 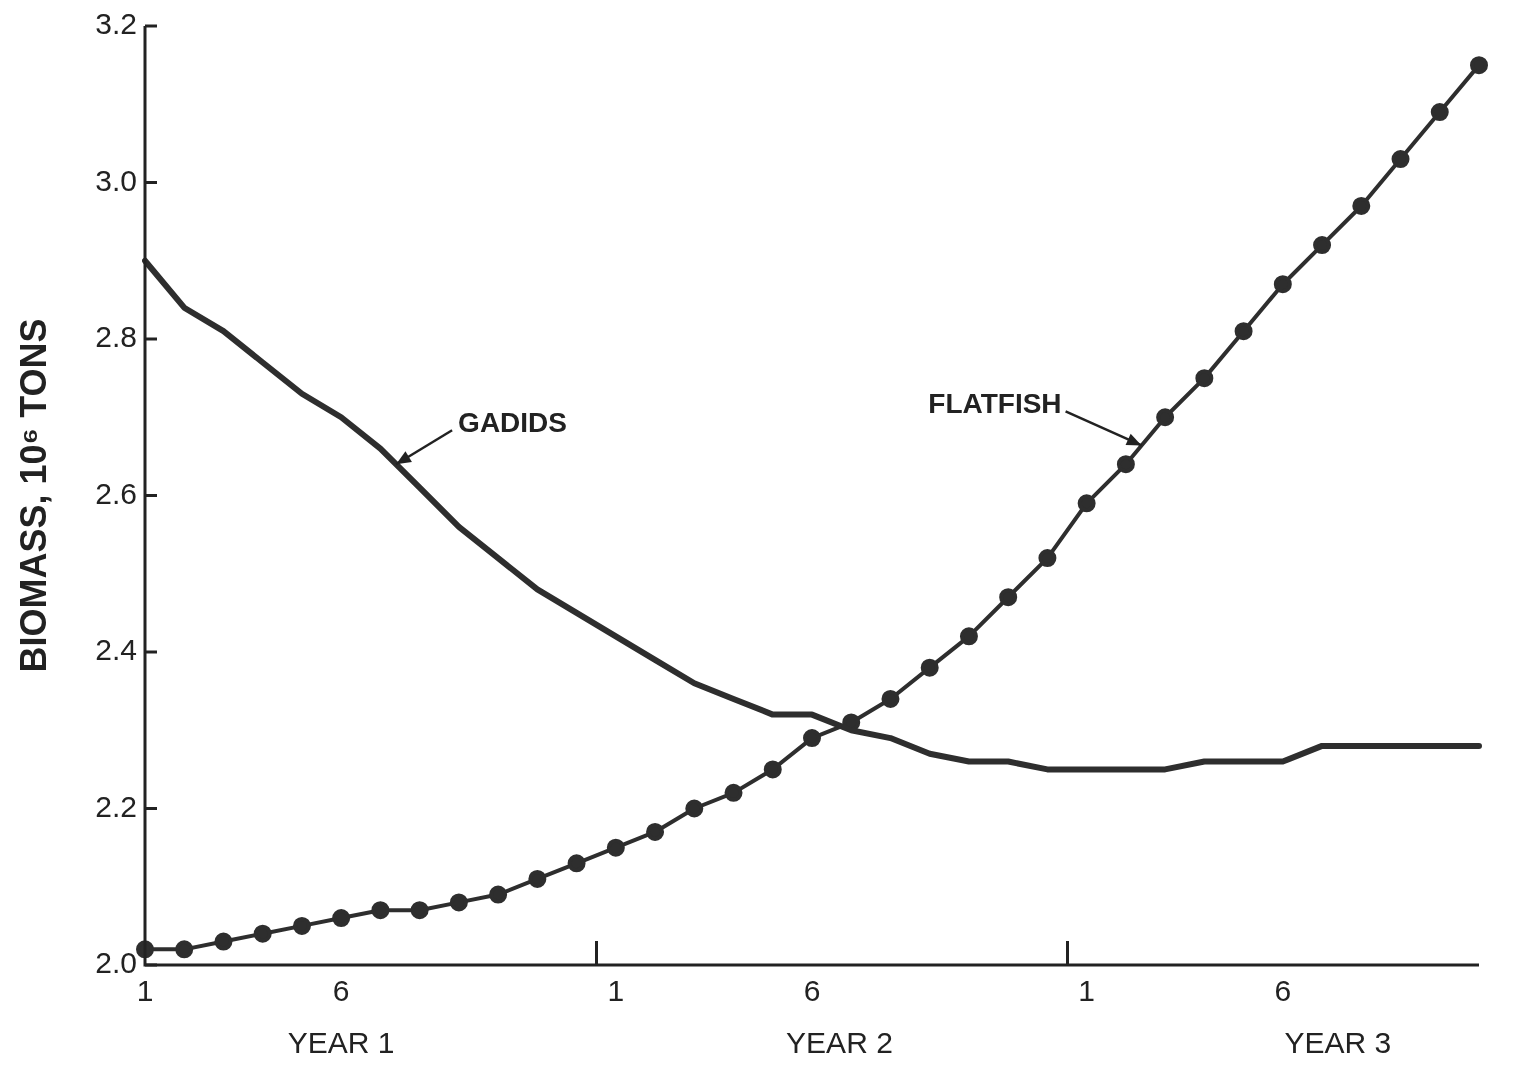 What do you see at coordinates (116, 493) in the screenshot?
I see `y-tick-label: 2.6` at bounding box center [116, 493].